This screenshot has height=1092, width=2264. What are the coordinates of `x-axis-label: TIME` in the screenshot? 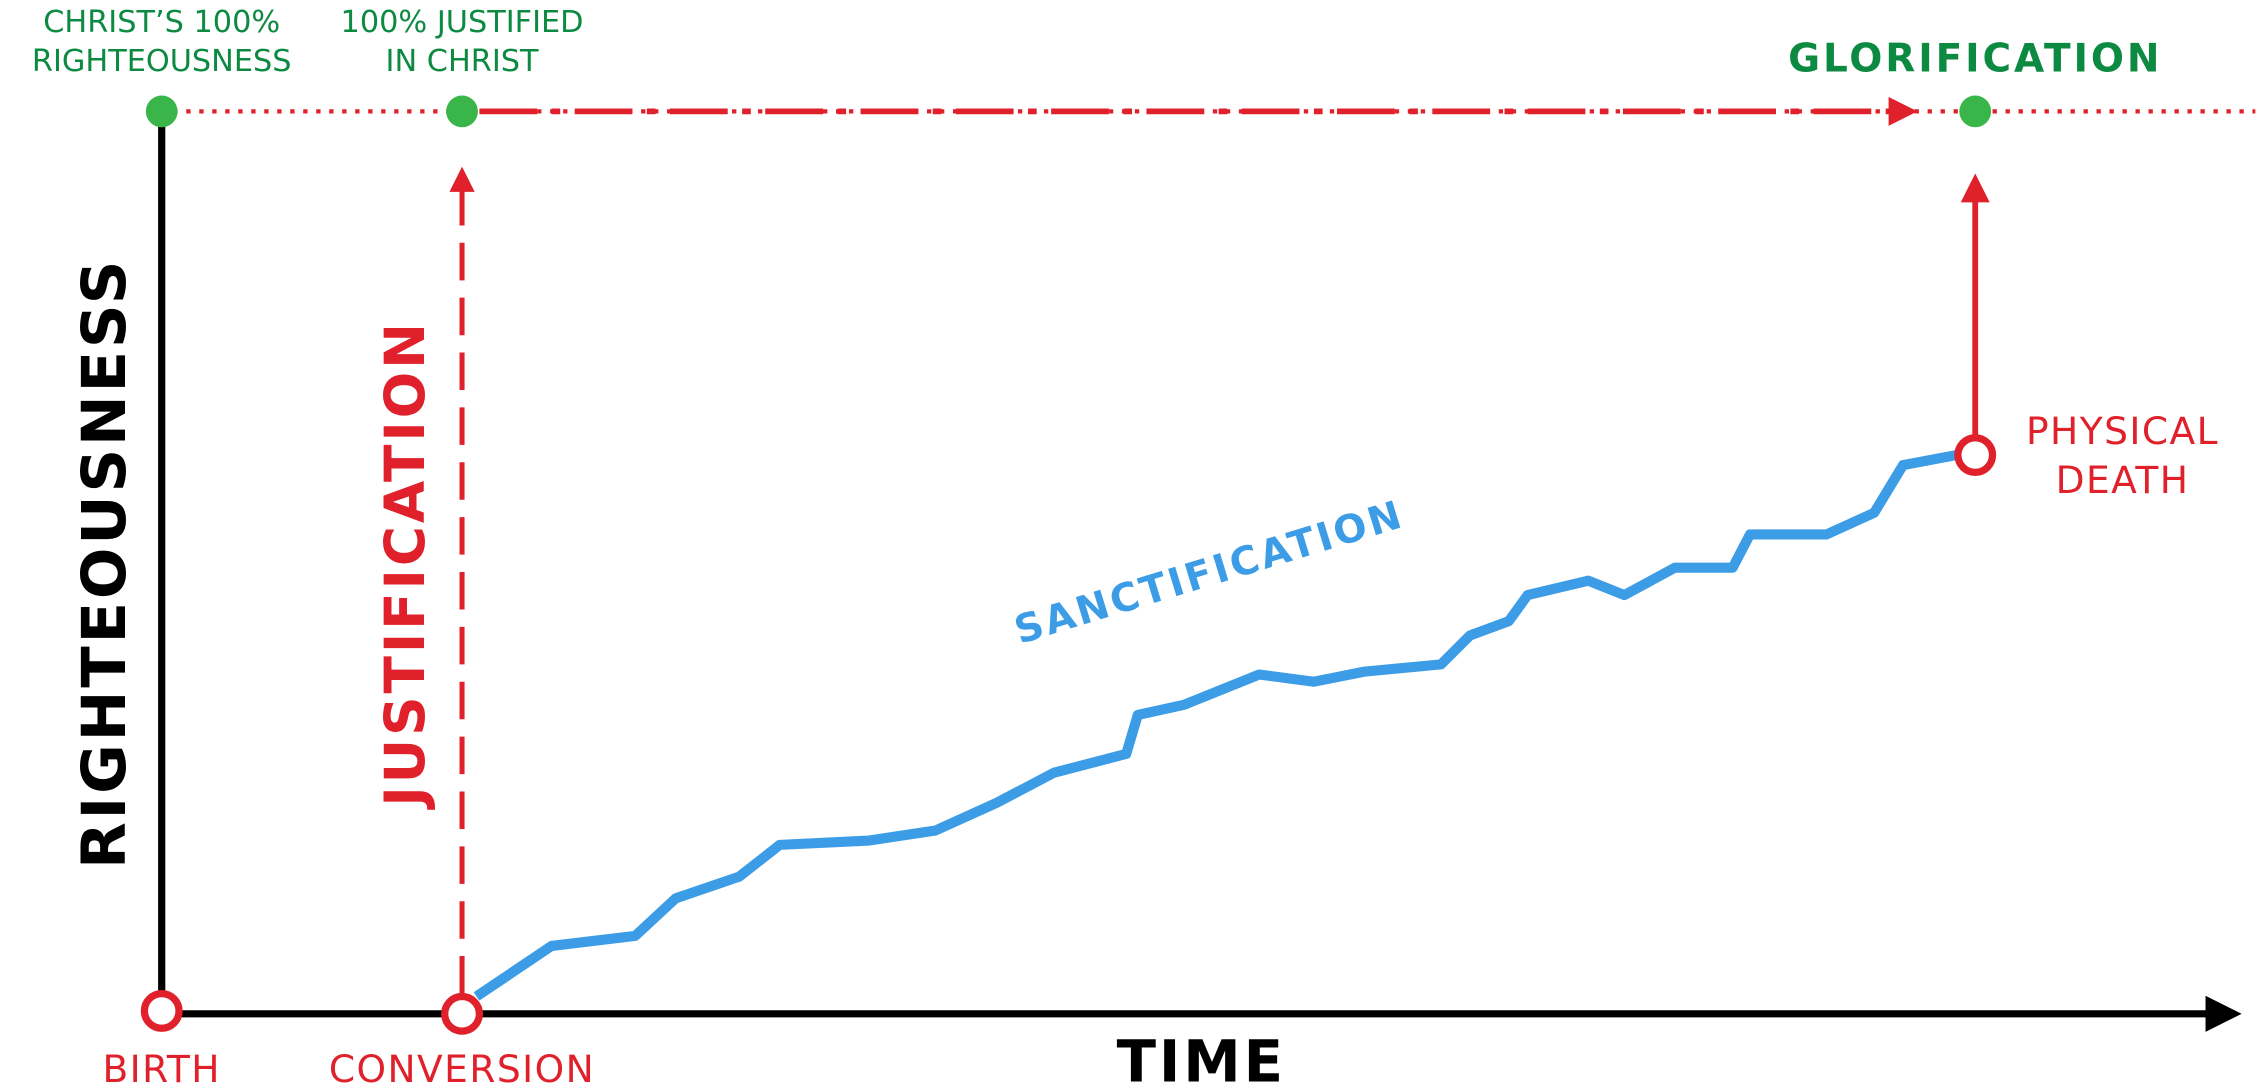 It's located at (1201, 1059).